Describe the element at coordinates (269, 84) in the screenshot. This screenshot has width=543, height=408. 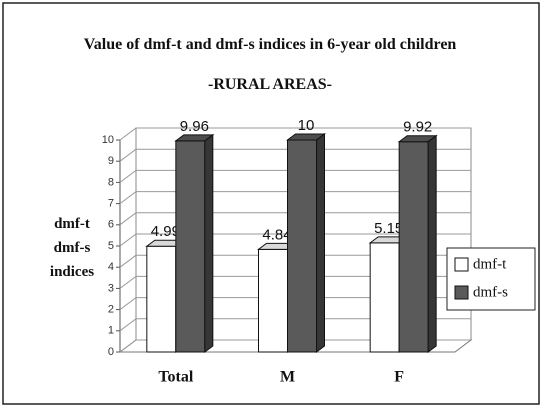
I see `chart-subtitle: -RURAL AREAS-` at that location.